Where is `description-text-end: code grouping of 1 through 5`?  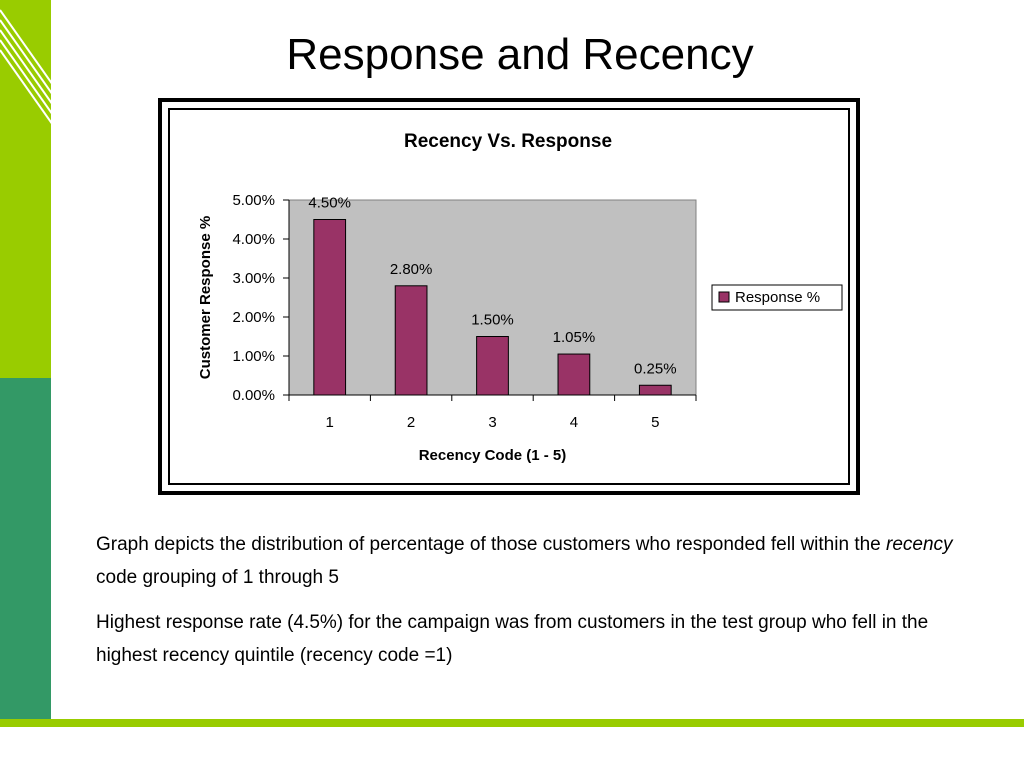
description-text-end: code grouping of 1 through 5 is located at coordinates (217, 577).